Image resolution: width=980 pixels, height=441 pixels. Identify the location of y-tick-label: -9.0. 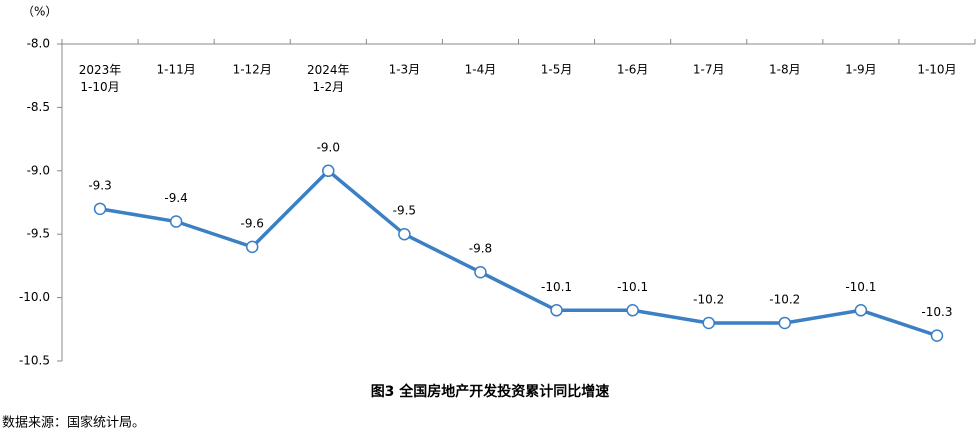
(38, 170).